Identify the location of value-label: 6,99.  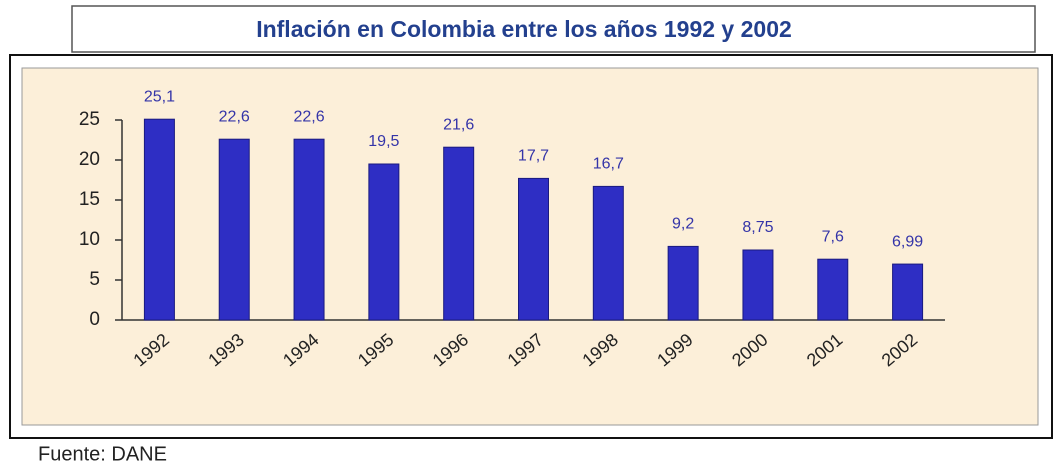
(907, 241).